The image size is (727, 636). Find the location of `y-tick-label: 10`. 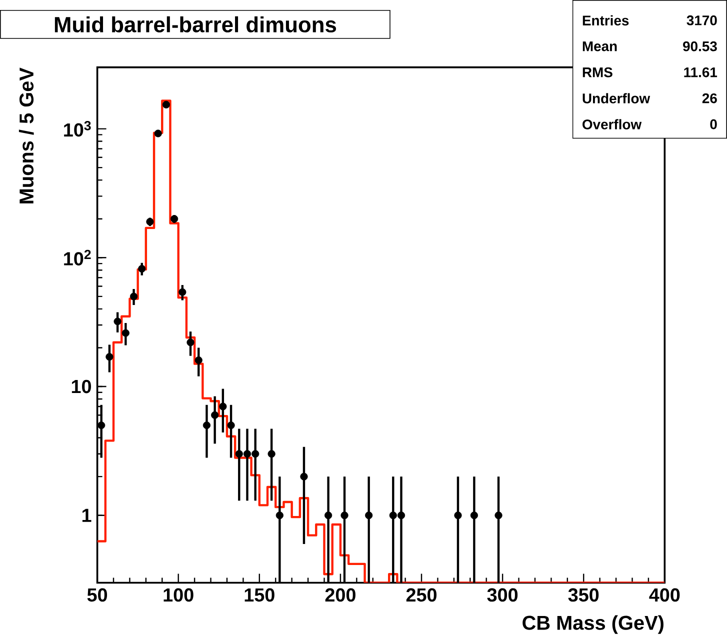

y-tick-label: 10 is located at coordinates (82, 387).